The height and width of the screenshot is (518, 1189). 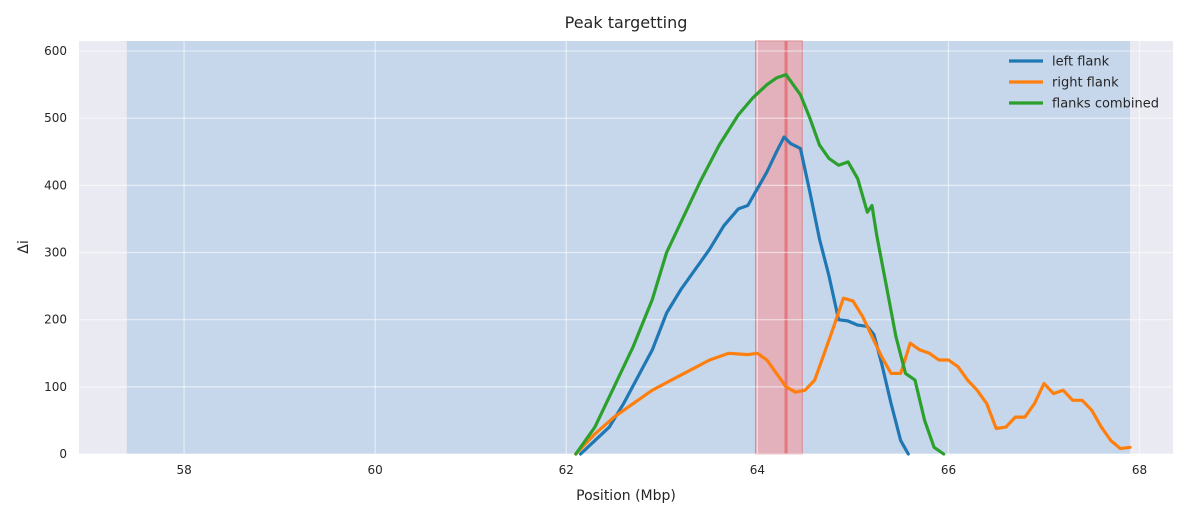 I want to click on y-tick-label: 200, so click(x=55, y=320).